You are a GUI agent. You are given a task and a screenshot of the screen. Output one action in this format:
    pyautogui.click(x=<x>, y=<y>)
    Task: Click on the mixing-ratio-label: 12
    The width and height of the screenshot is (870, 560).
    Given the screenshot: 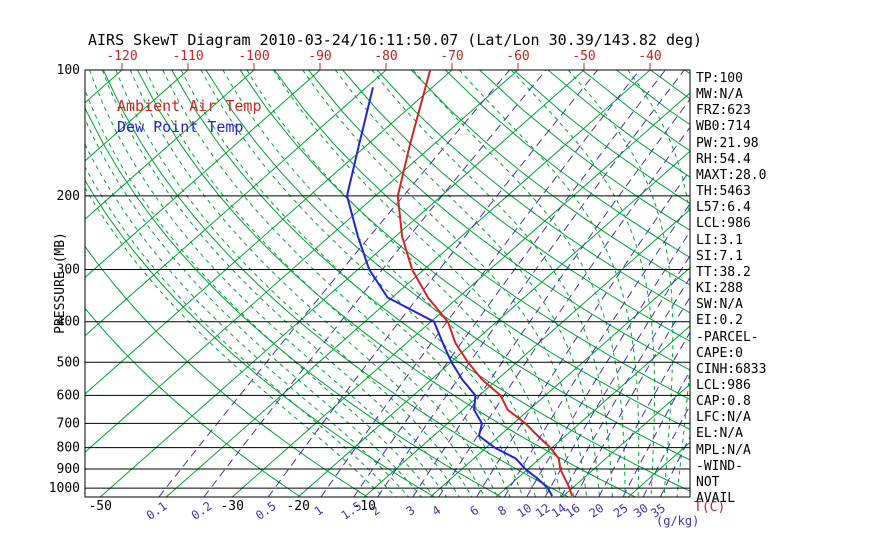 What is the action you would take?
    pyautogui.click(x=543, y=511)
    